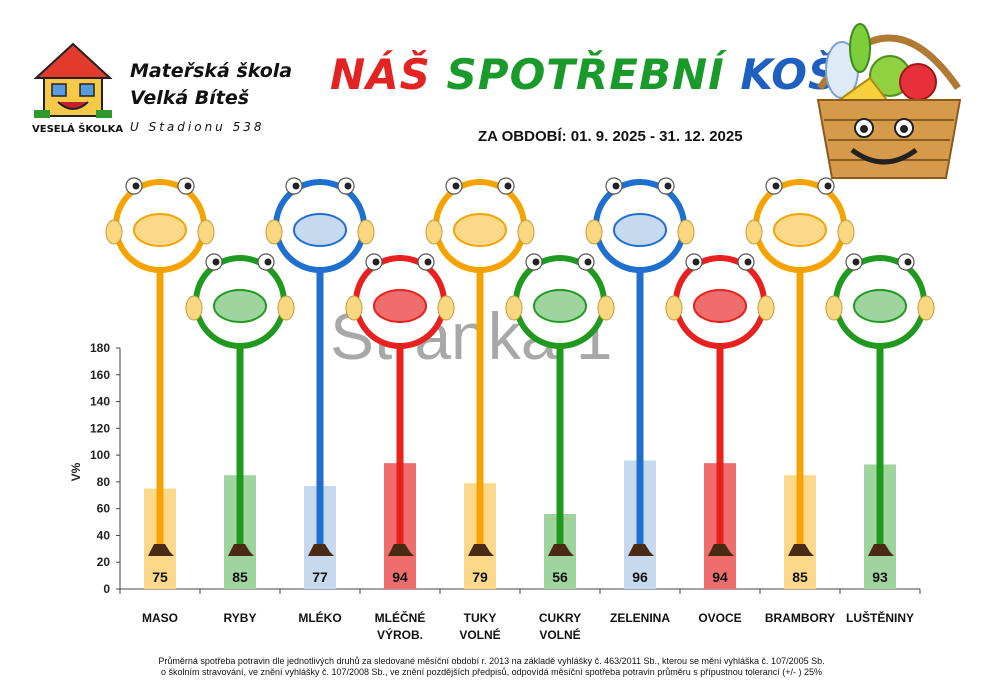 This screenshot has width=983, height=687. What do you see at coordinates (104, 482) in the screenshot?
I see `y-tick-label: 80` at bounding box center [104, 482].